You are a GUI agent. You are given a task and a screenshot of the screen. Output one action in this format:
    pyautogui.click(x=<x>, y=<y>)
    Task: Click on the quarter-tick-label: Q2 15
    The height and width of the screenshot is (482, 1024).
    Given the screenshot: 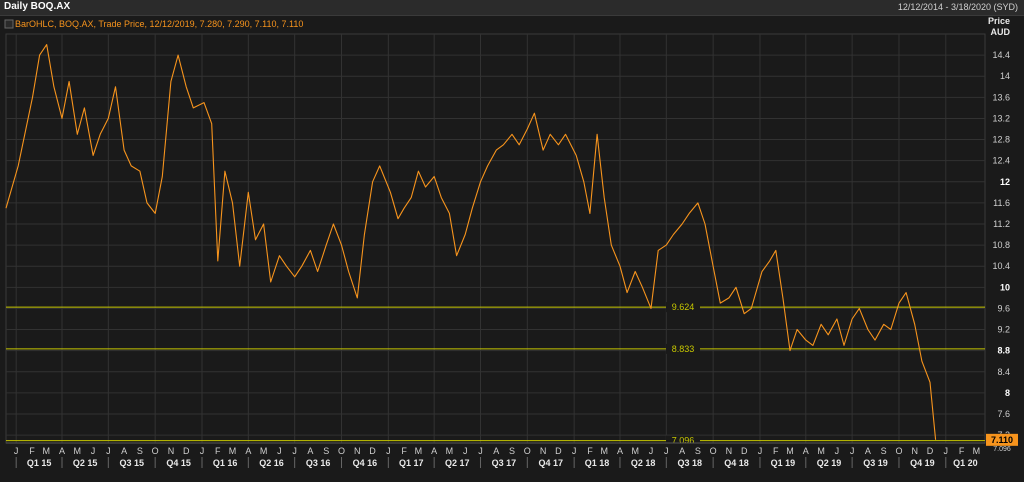 What is the action you would take?
    pyautogui.click(x=85, y=463)
    